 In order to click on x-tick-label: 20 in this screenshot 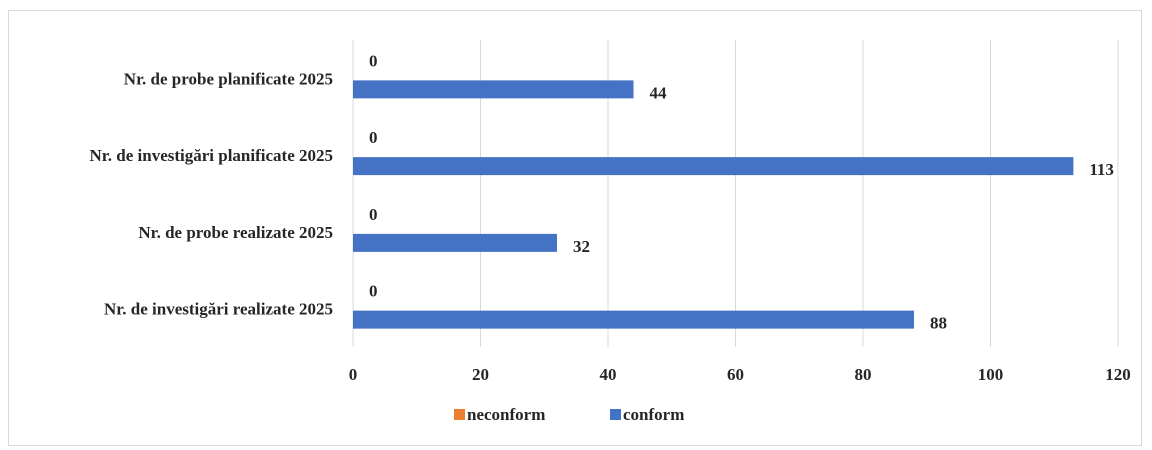, I will do `click(480, 374)`.